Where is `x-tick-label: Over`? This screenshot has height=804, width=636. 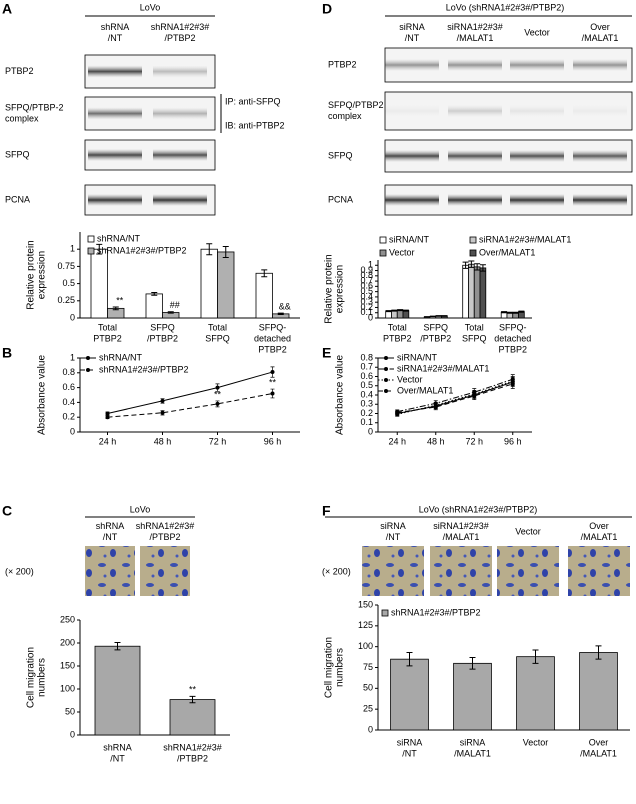
x-tick-label: Over is located at coordinates (599, 742).